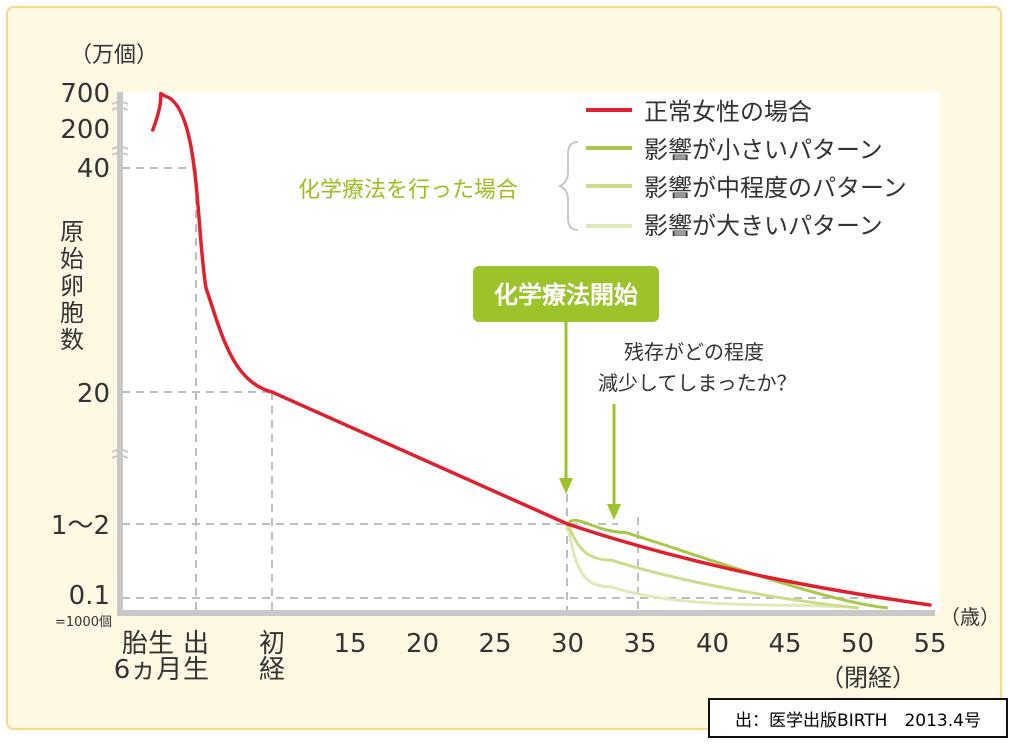  Describe the element at coordinates (868, 678) in the screenshot. I see `menopause-label: （閉経）` at that location.